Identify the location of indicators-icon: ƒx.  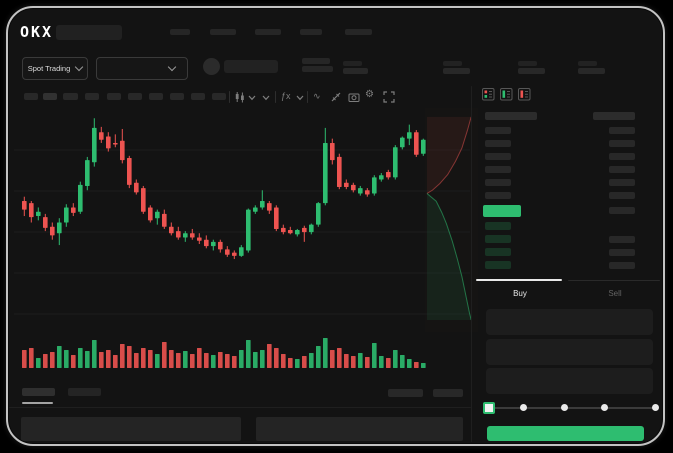
(286, 96).